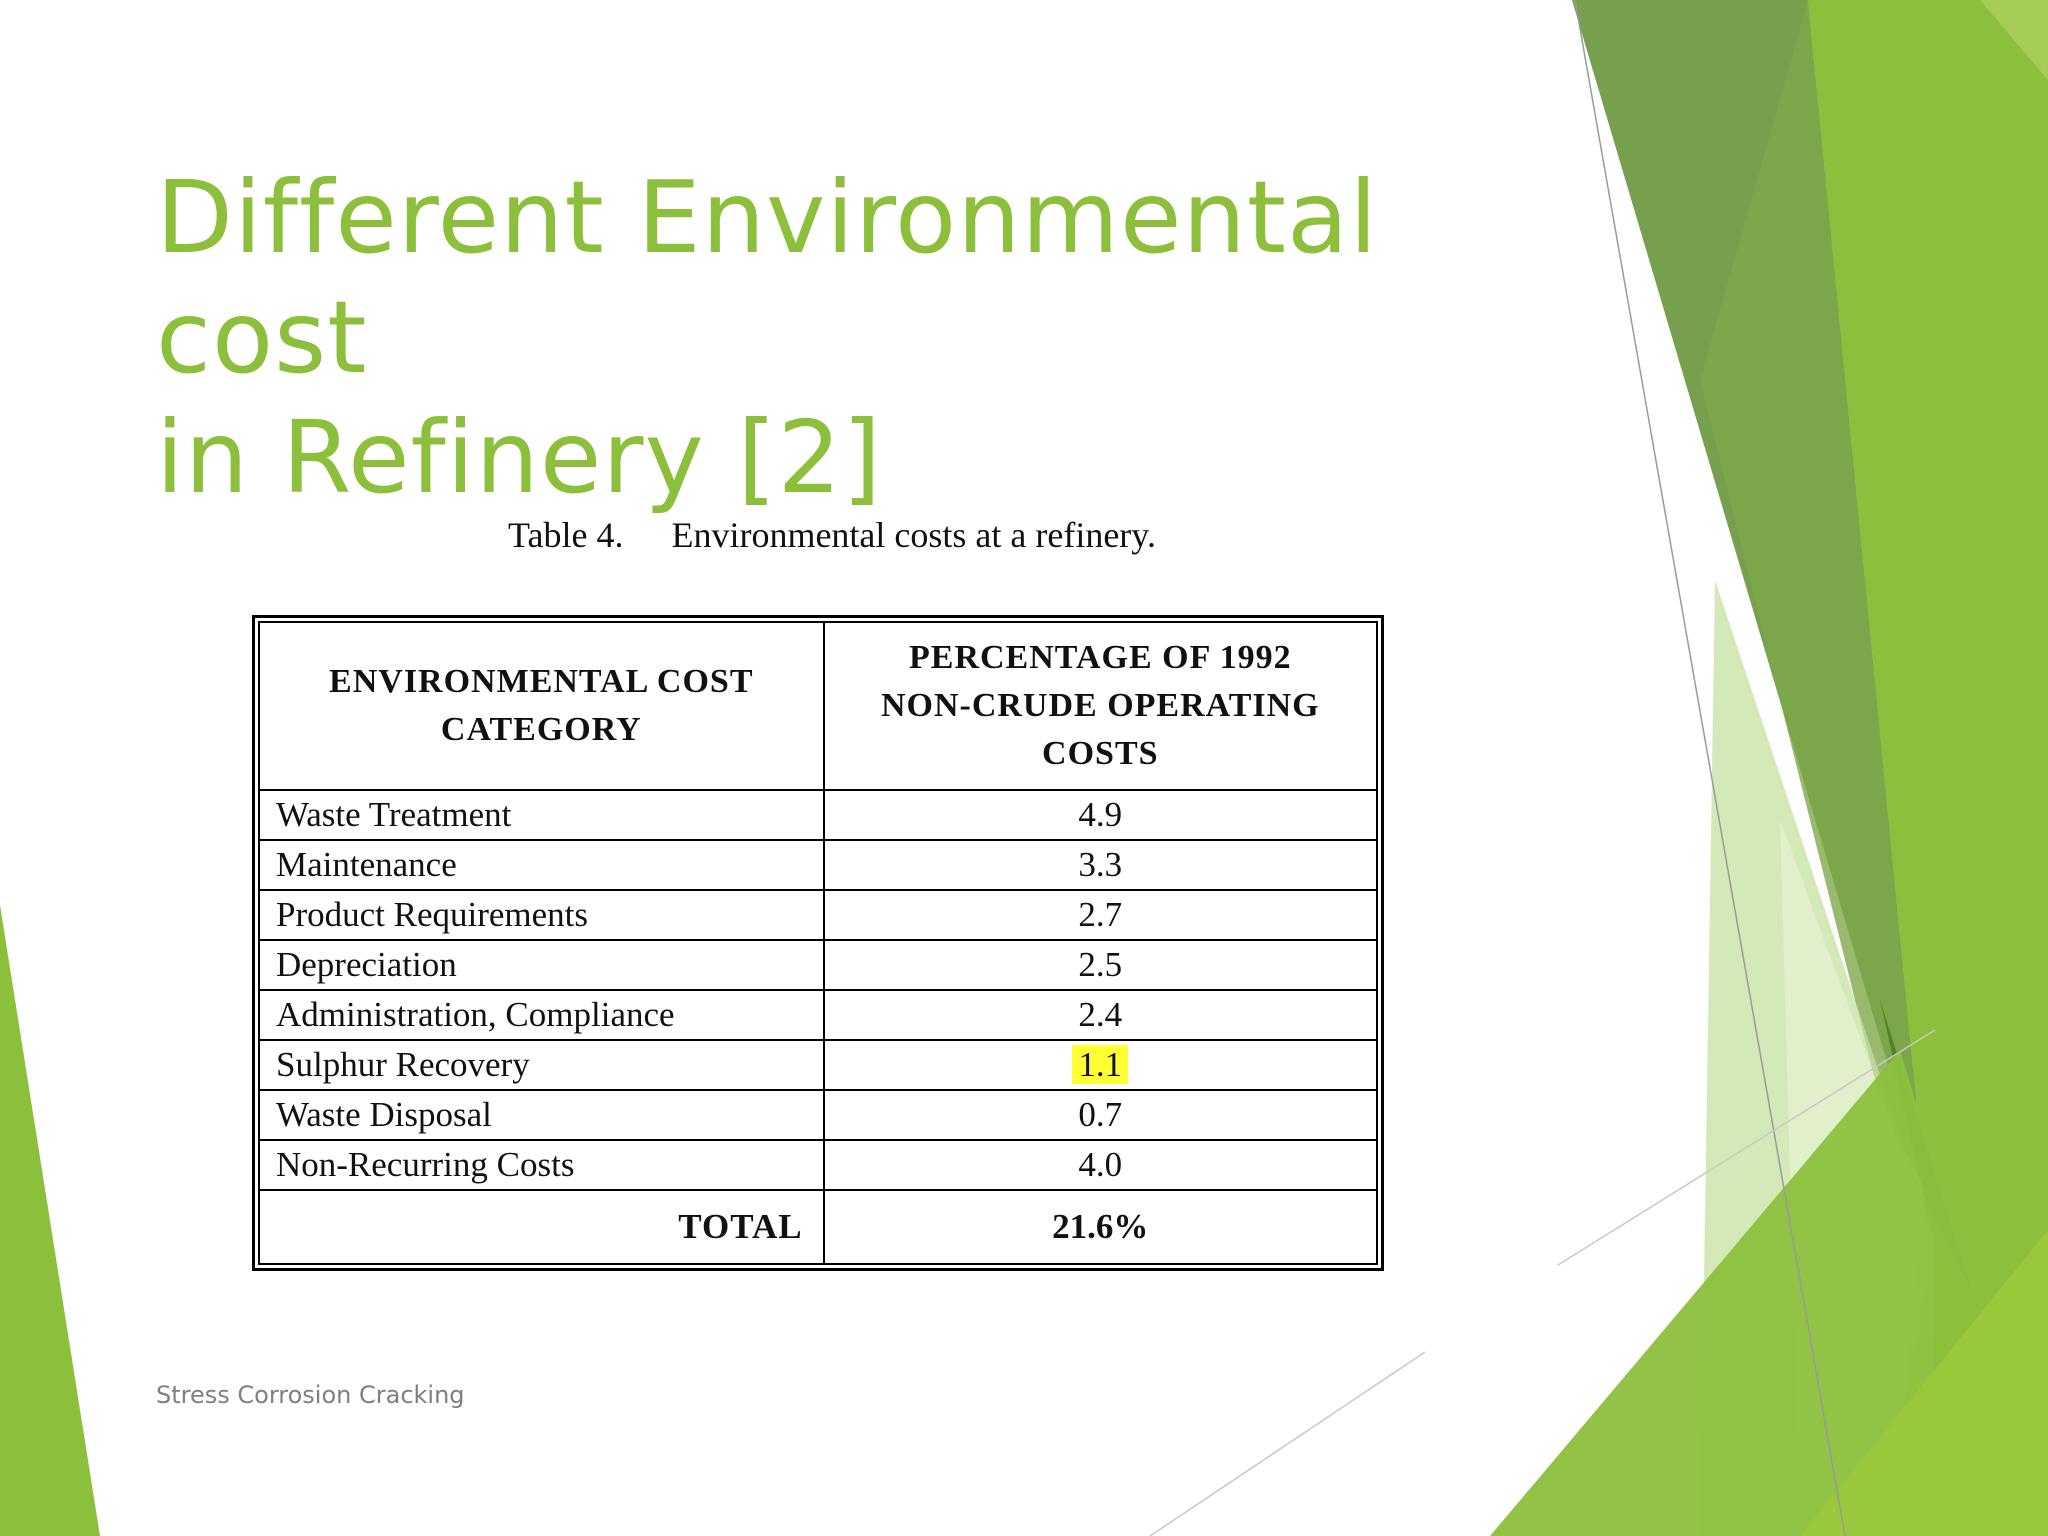  I want to click on row-category: Administration, Compliance, so click(541, 1015).